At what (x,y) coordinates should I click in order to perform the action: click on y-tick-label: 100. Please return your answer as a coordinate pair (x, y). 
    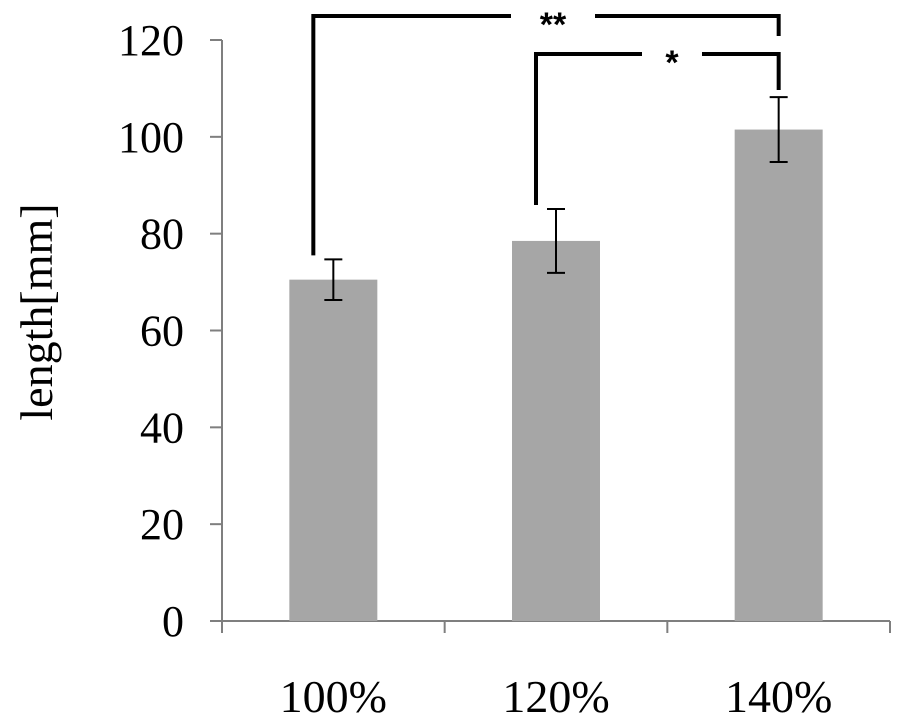
    Looking at the image, I should click on (151, 137).